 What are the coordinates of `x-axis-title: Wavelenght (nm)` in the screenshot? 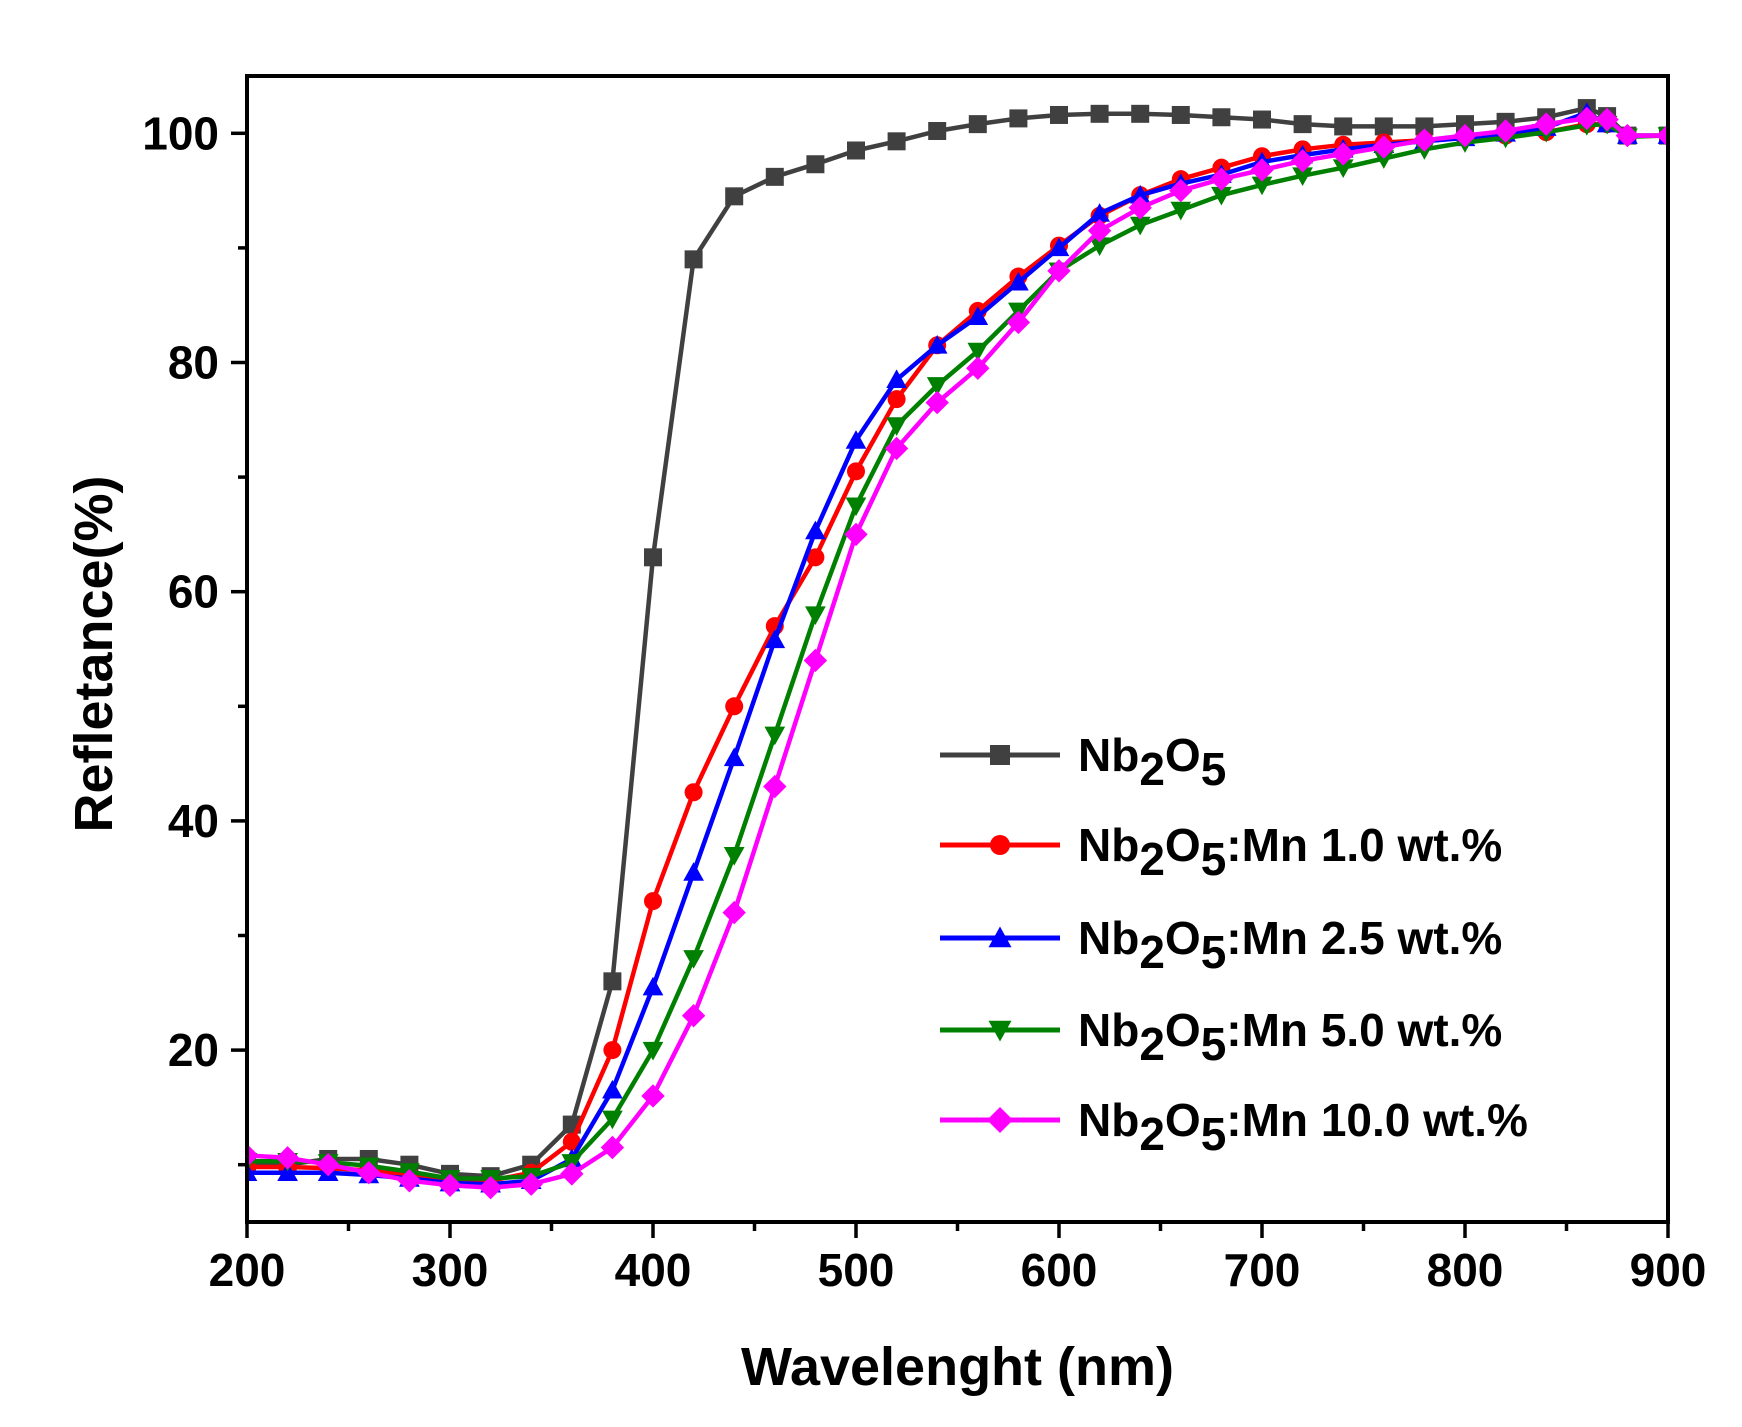 It's located at (957, 1367).